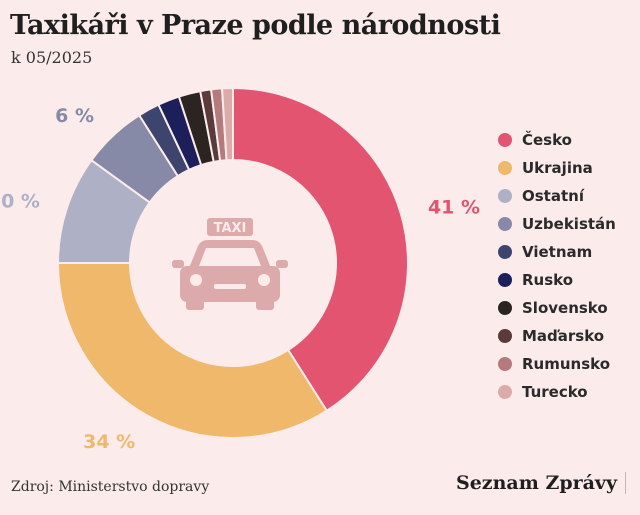 The image size is (640, 515). I want to click on taxi-sign-label: TAXI, so click(230, 228).